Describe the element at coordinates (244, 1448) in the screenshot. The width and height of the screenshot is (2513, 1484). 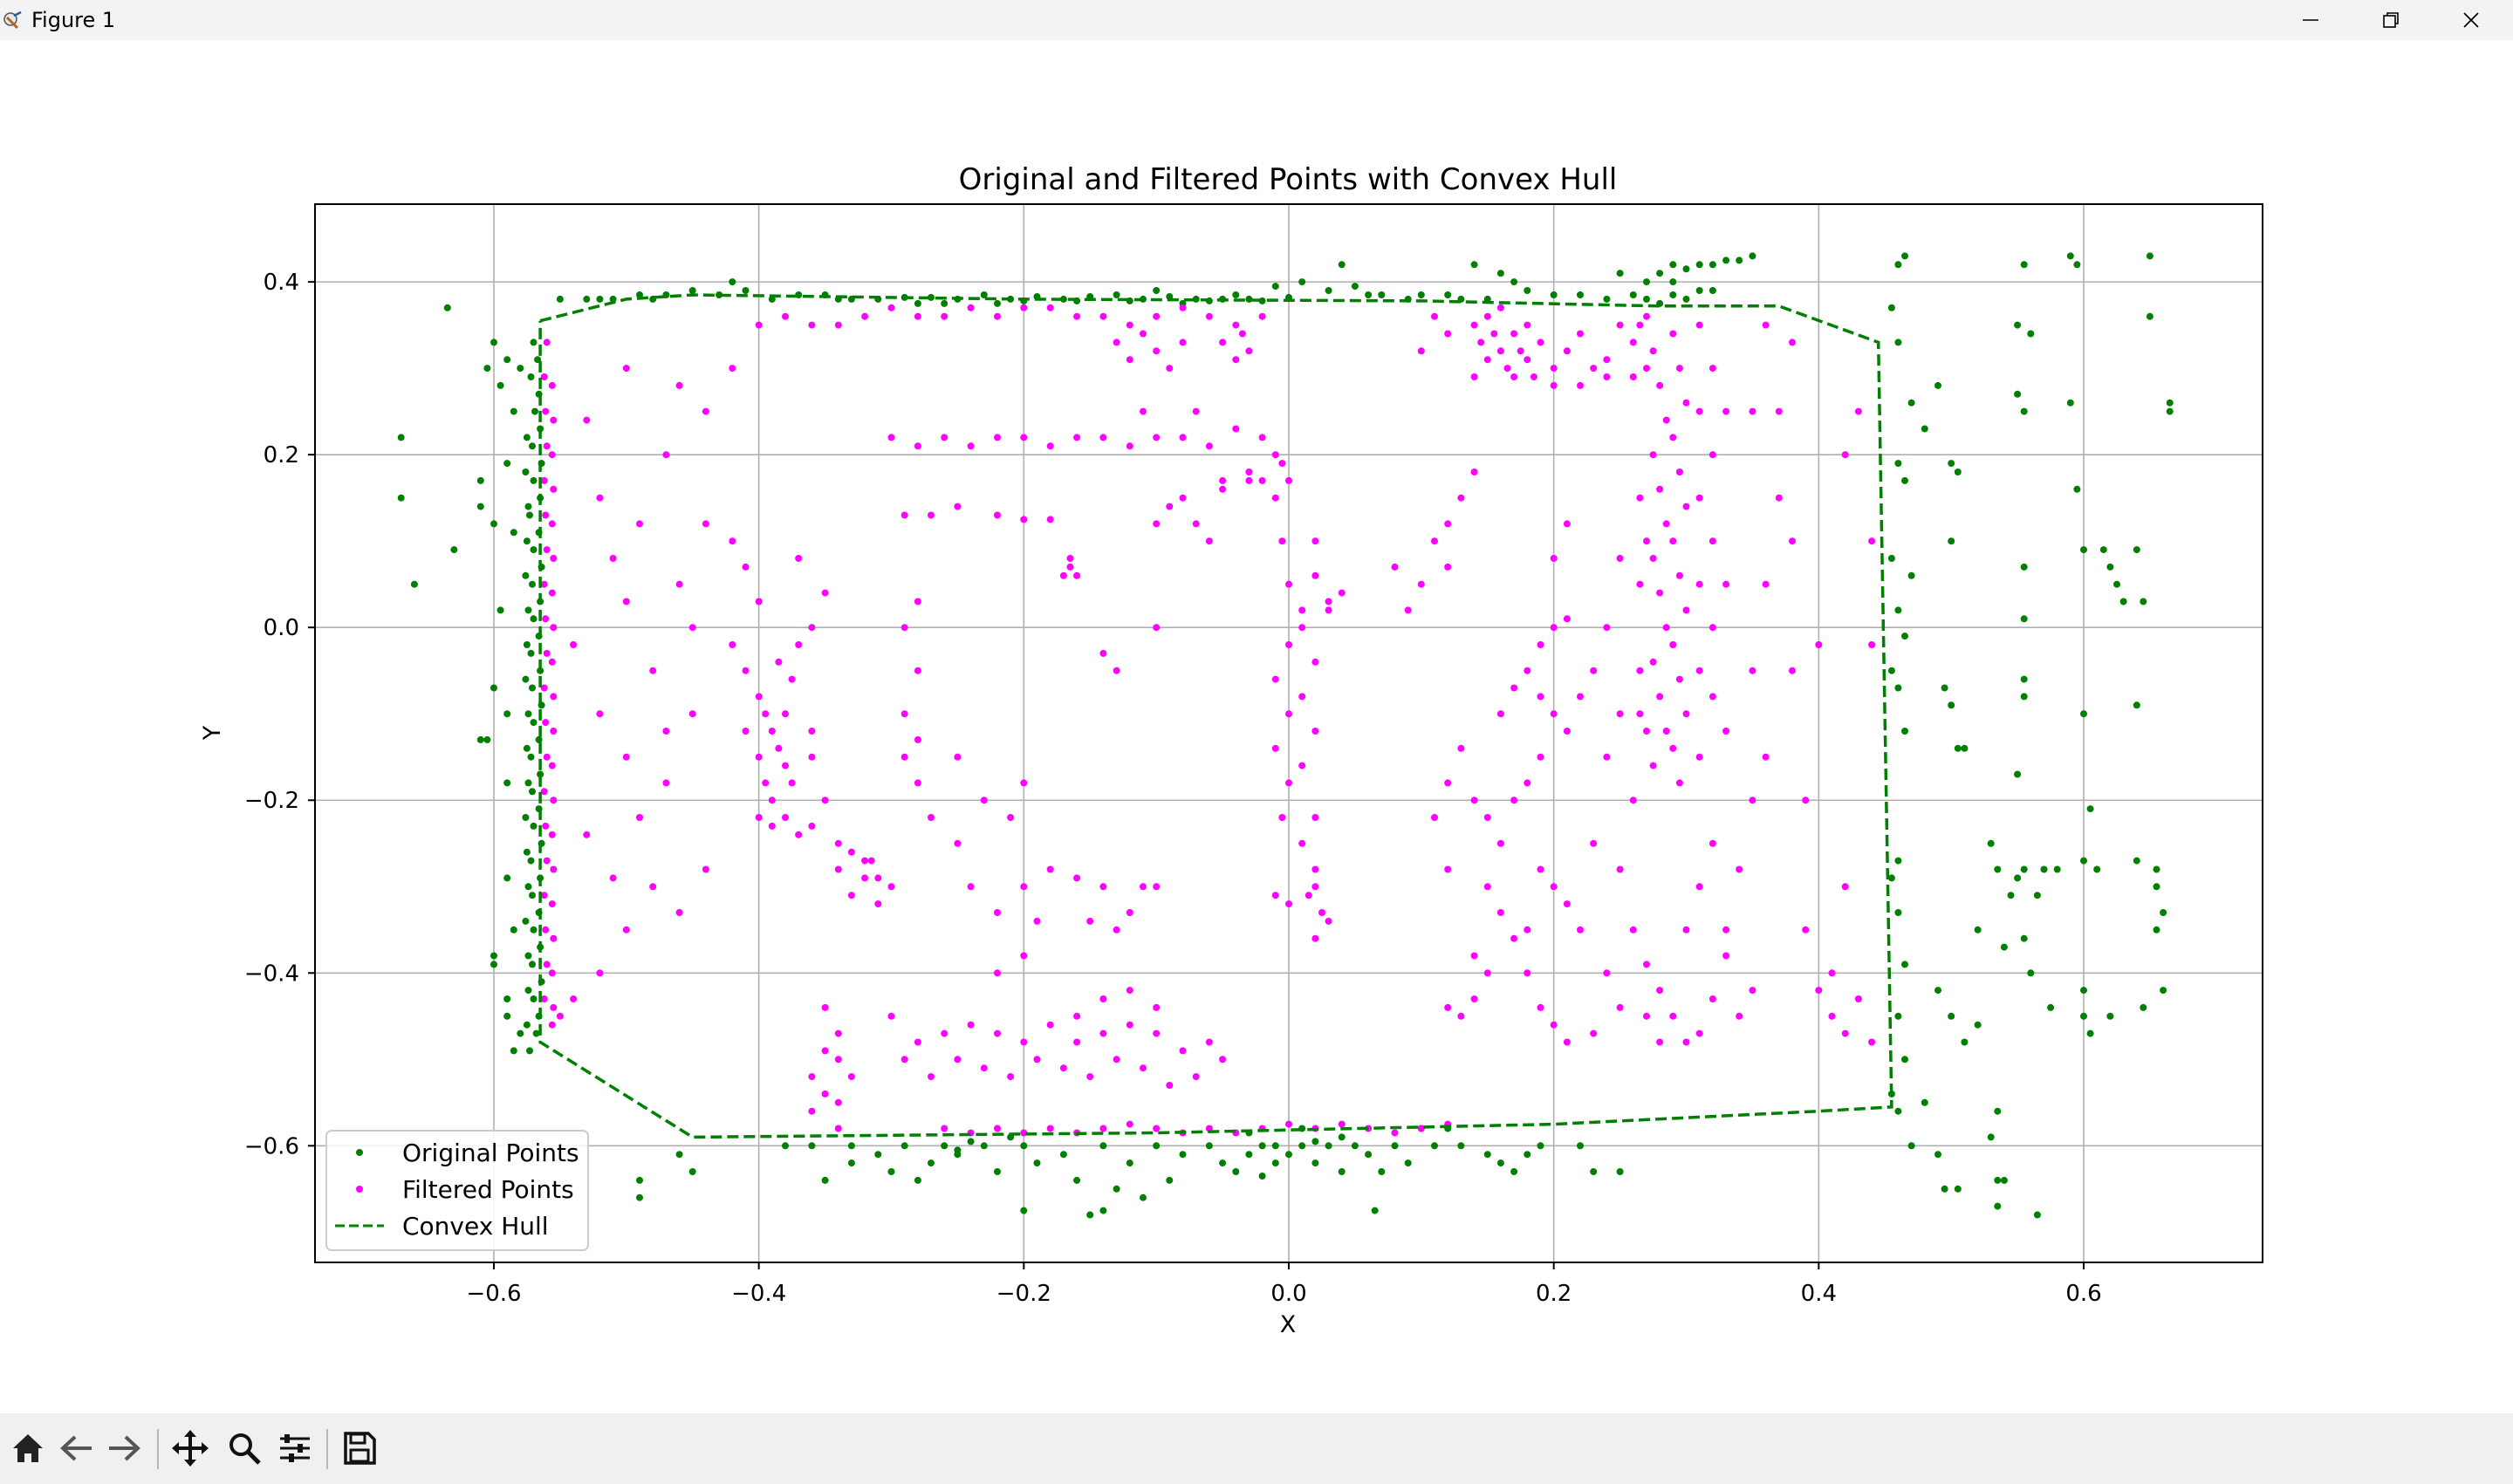
I see `zoom-button` at that location.